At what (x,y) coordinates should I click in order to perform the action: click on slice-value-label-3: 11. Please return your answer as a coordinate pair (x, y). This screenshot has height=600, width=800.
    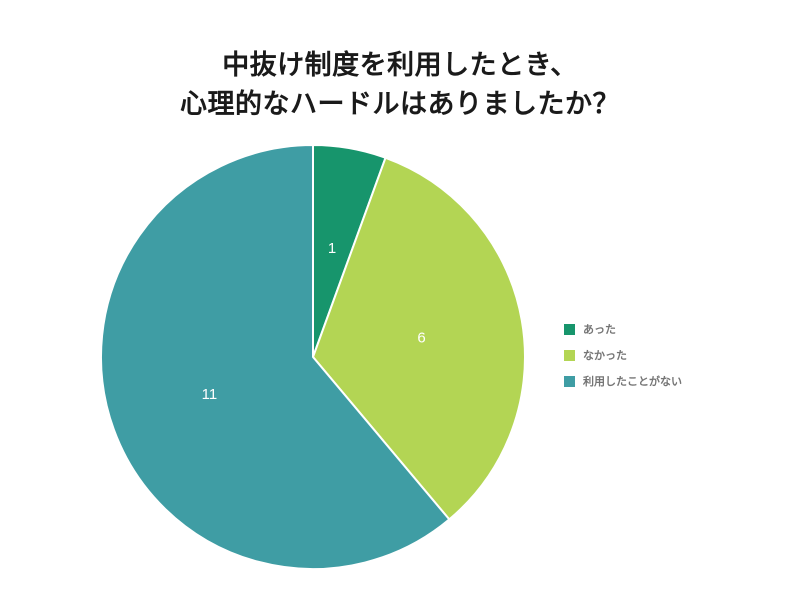
    Looking at the image, I should click on (210, 394).